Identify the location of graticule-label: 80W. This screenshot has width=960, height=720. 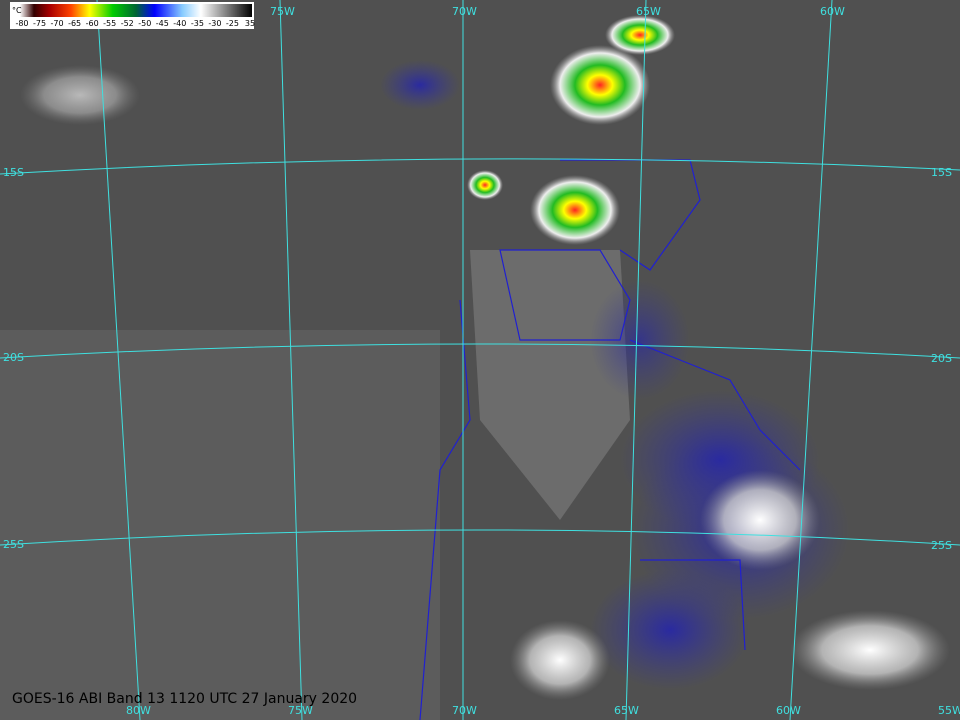
(138, 710).